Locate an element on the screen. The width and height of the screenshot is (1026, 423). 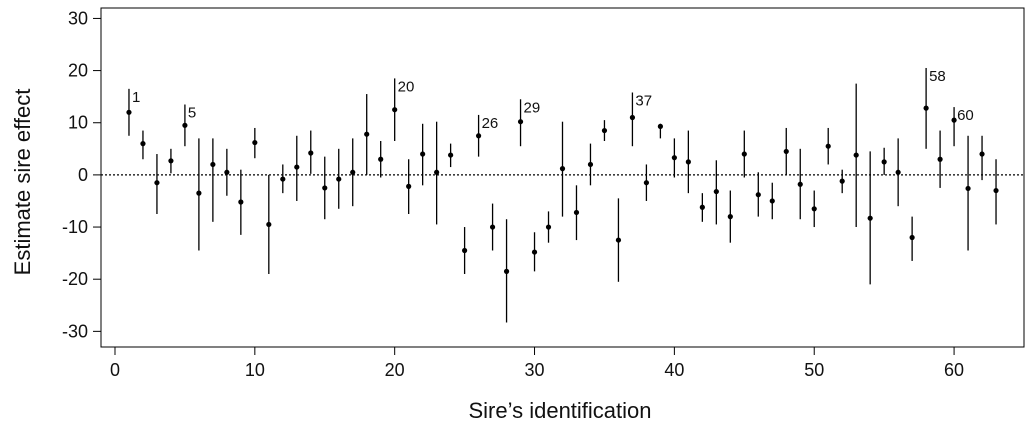
y-tick-label: 10 is located at coordinates (78, 123).